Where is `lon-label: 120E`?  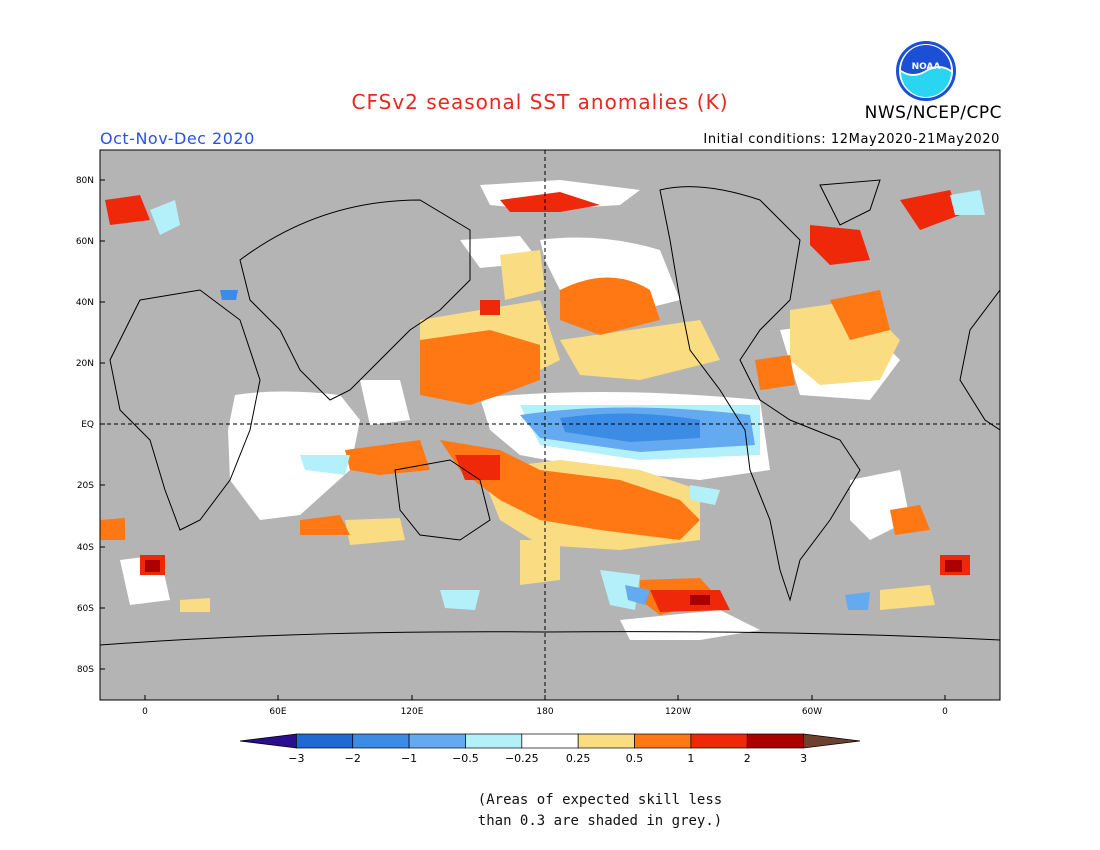 lon-label: 120E is located at coordinates (412, 712).